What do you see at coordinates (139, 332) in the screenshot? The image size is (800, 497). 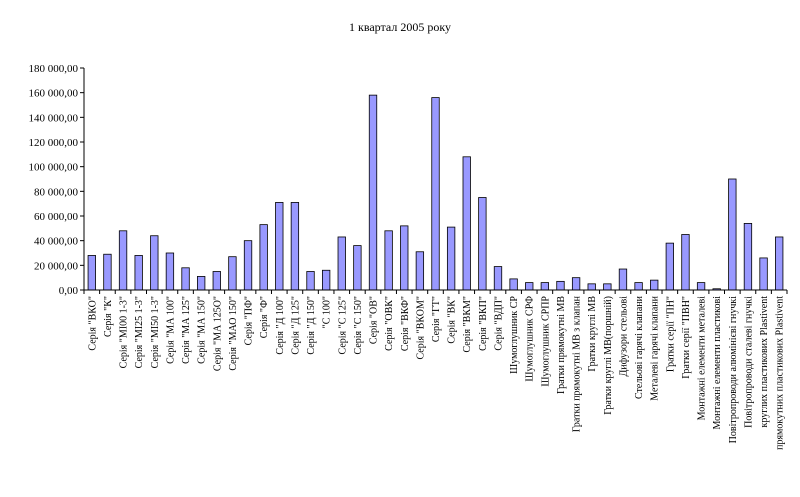 I see `x-category-label: Серія "МІ25 1-3"` at bounding box center [139, 332].